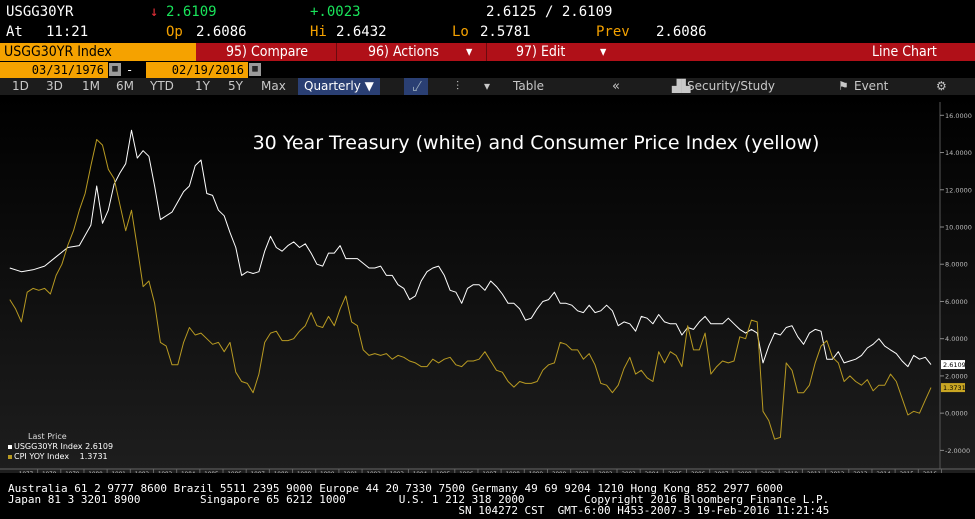  What do you see at coordinates (871, 86) in the screenshot?
I see `event-button: Event` at bounding box center [871, 86].